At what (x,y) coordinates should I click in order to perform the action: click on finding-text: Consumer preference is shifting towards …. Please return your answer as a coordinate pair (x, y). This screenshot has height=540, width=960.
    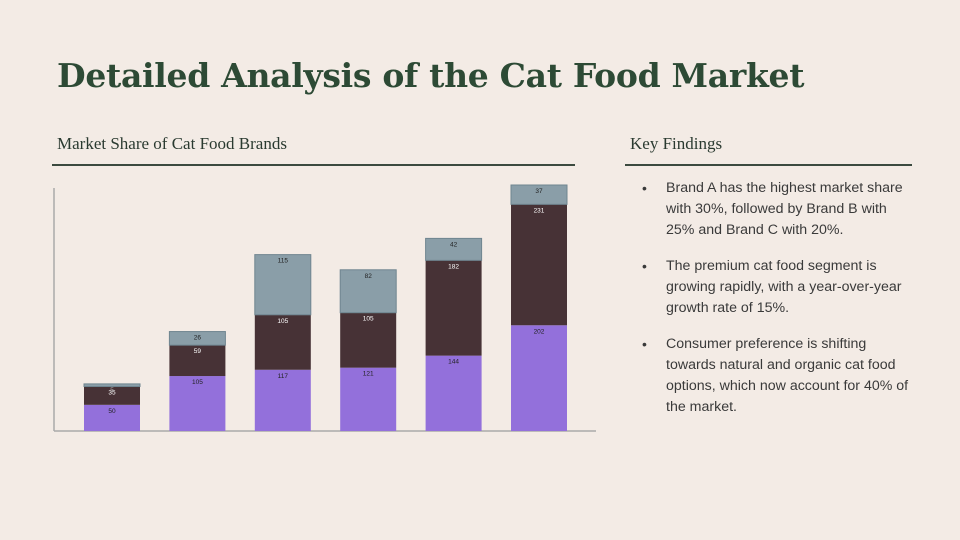
    Looking at the image, I should click on (787, 375).